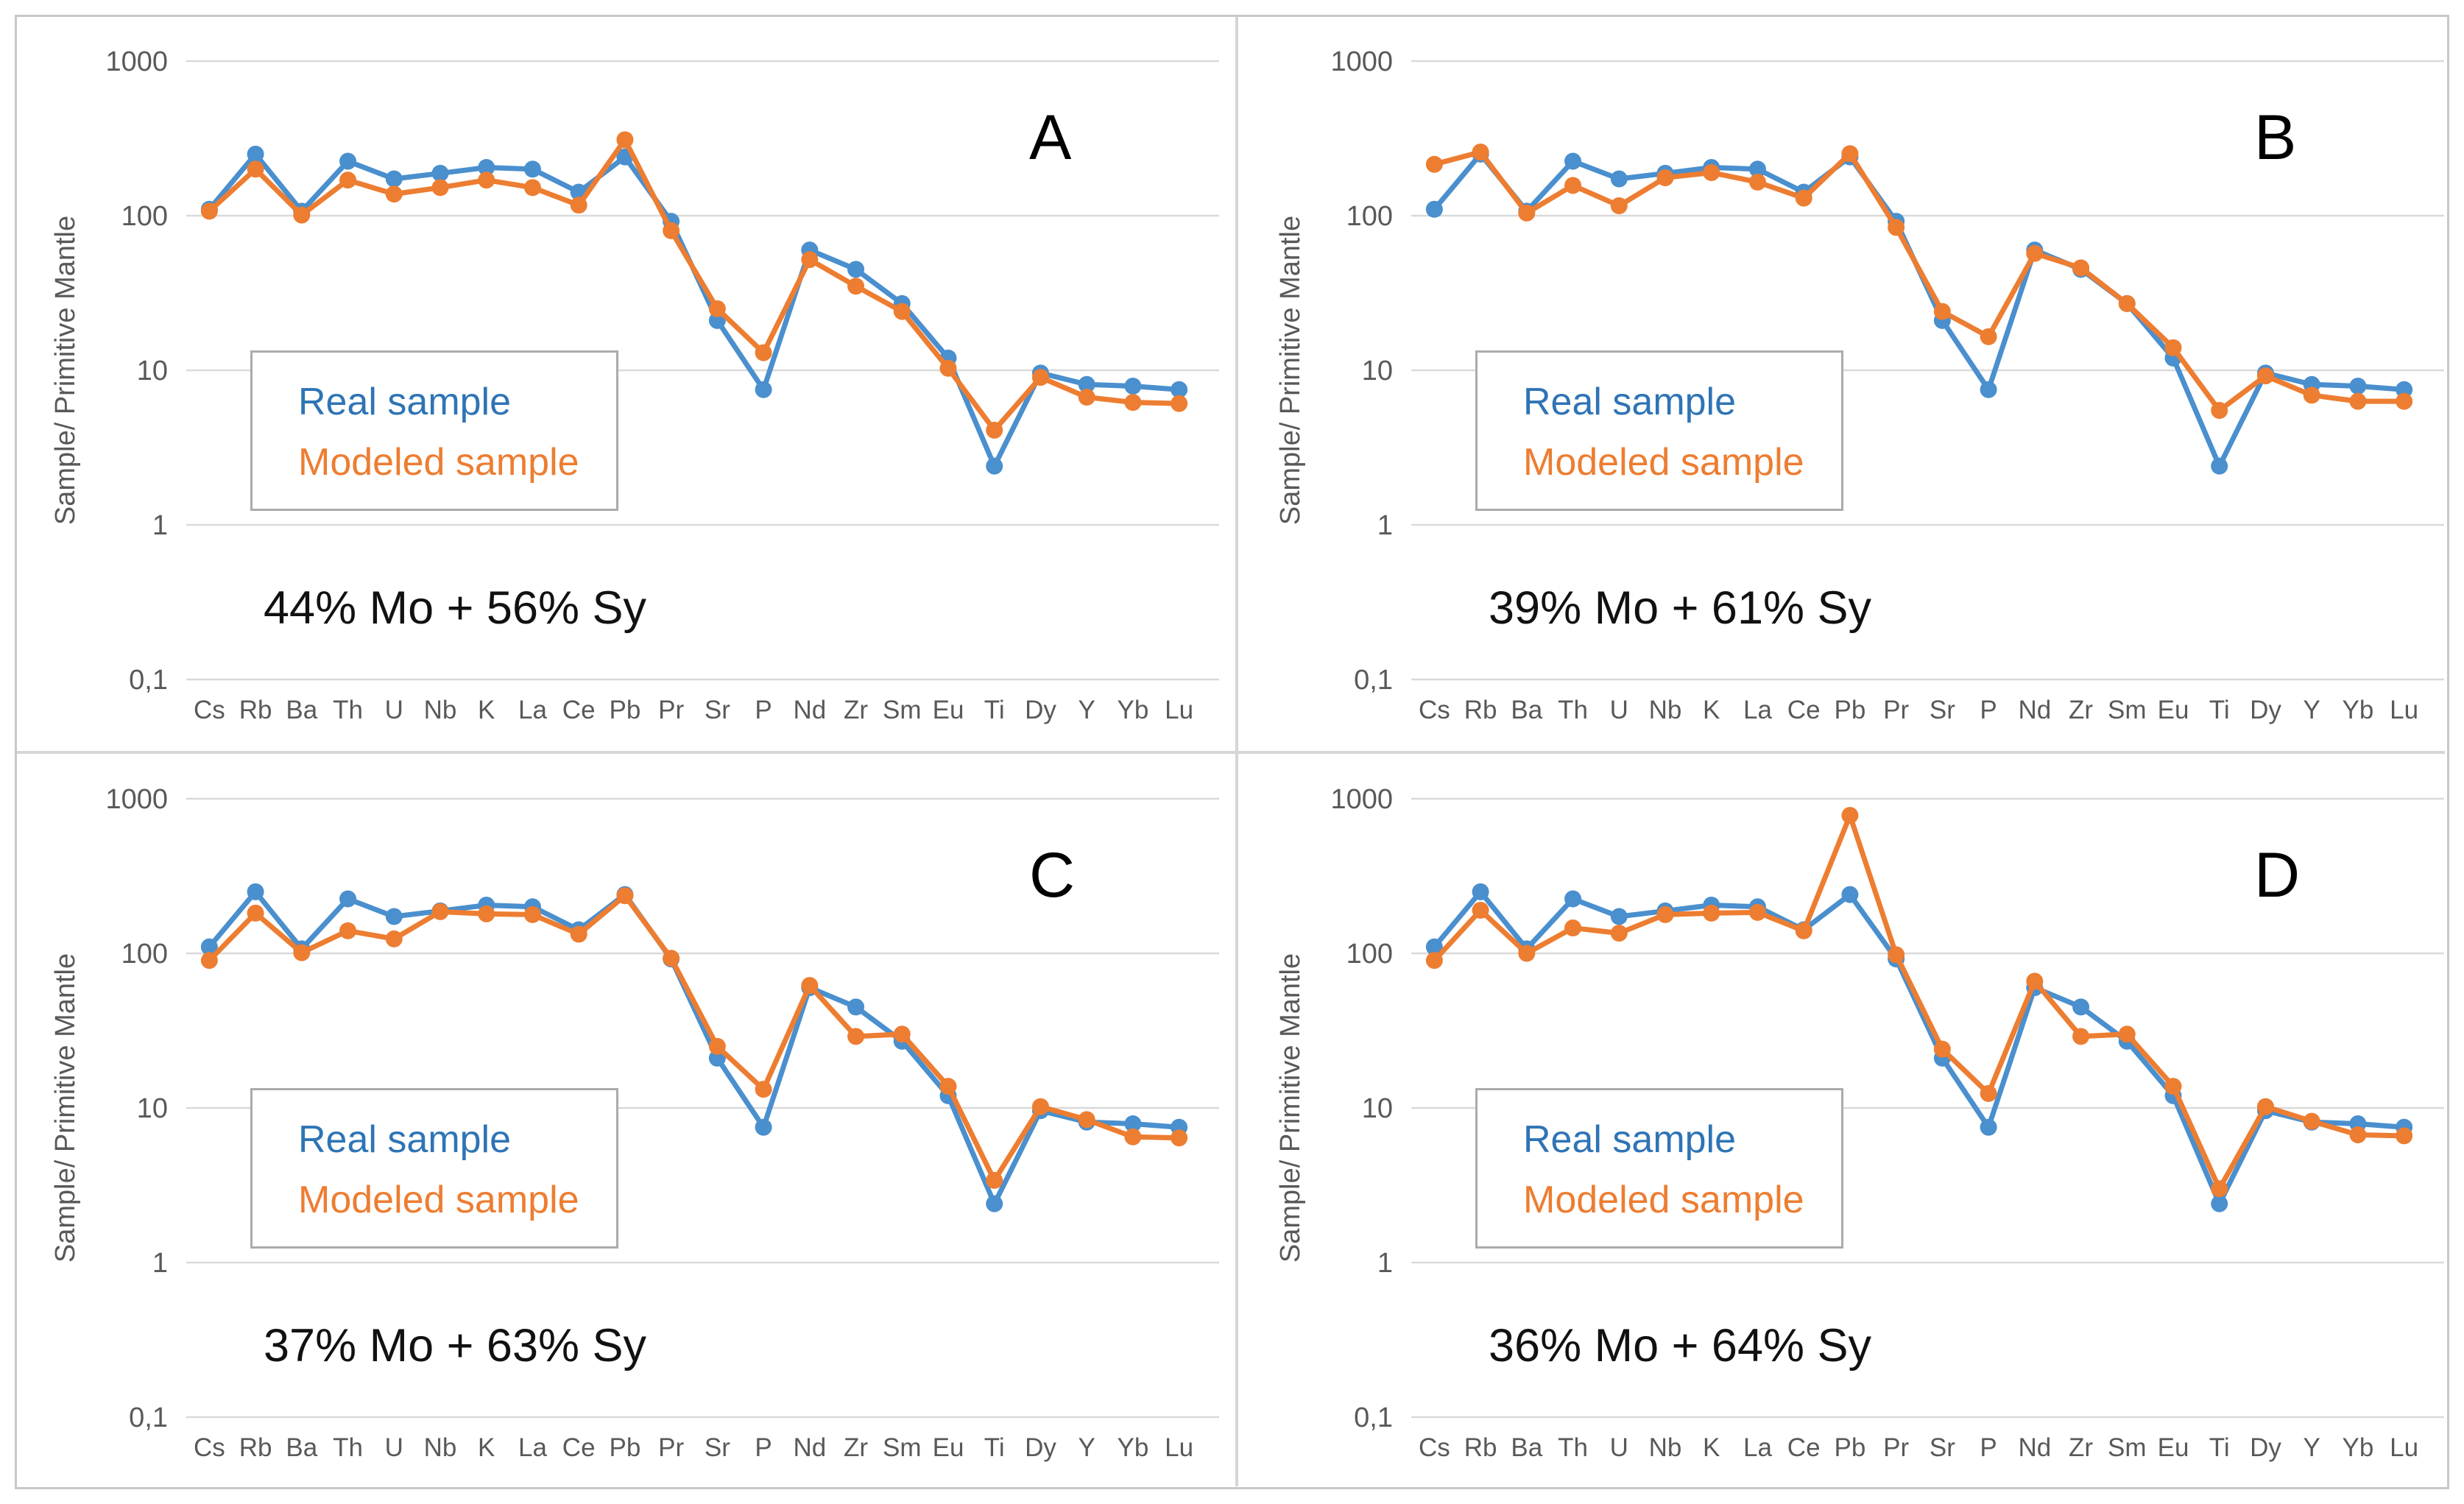 This screenshot has width=2464, height=1504. What do you see at coordinates (2219, 1447) in the screenshot?
I see `x-axis-label: Ti` at bounding box center [2219, 1447].